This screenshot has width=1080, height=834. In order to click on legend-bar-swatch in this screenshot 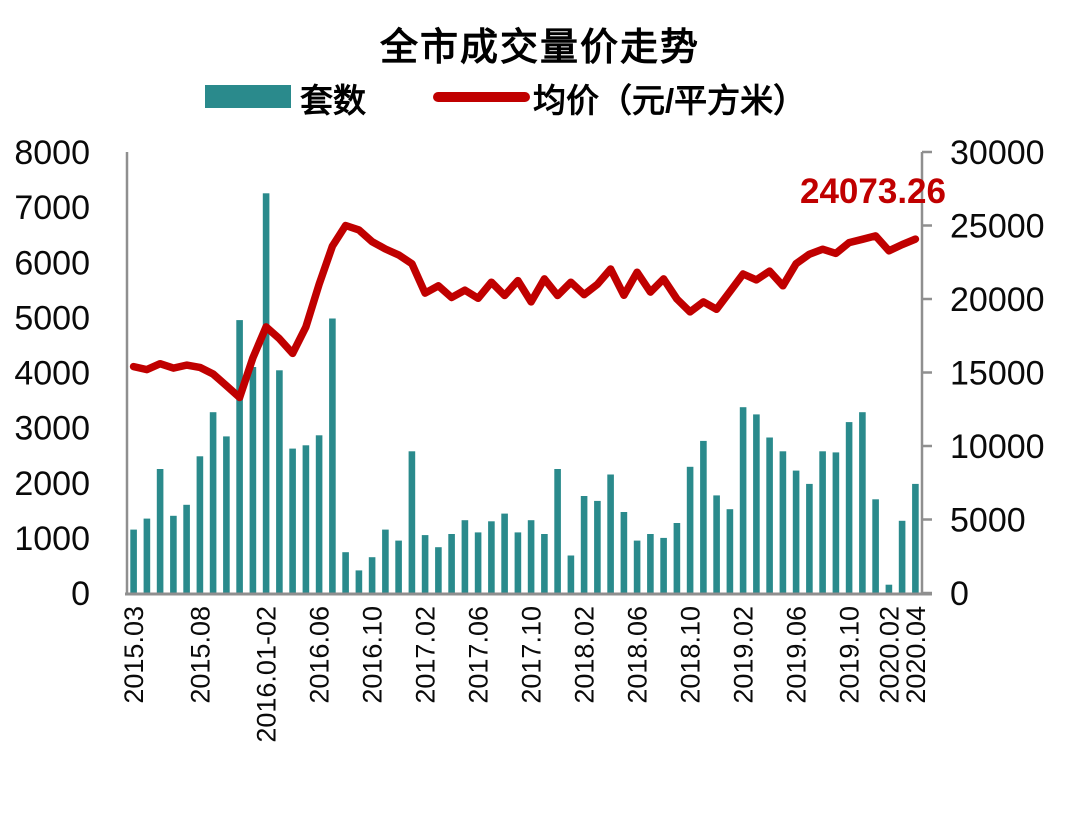, I will do `click(248, 96)`.